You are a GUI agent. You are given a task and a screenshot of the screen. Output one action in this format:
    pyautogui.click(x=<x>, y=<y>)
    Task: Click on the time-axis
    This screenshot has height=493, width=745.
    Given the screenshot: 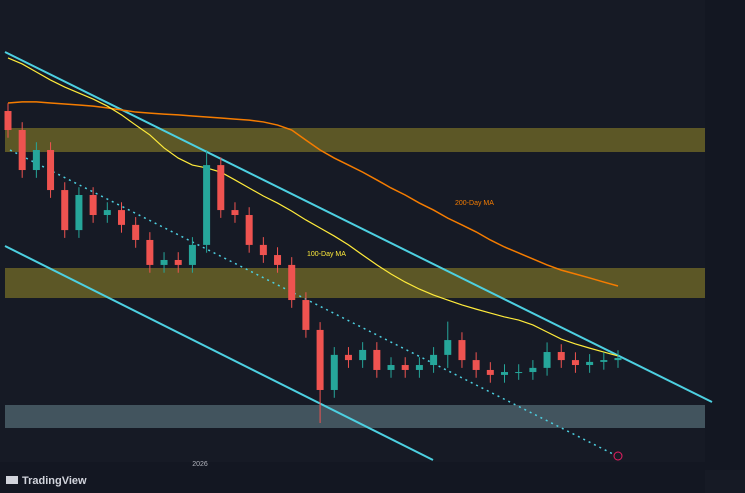 What is the action you would take?
    pyautogui.click(x=352, y=477)
    